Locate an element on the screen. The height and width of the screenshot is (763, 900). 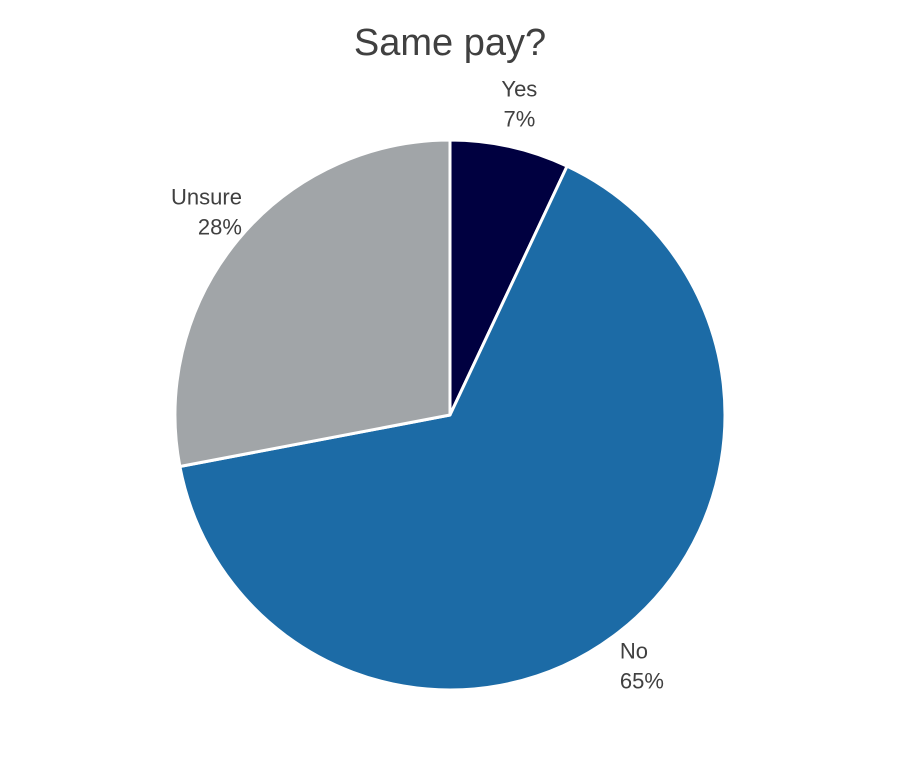
slice-value-label: 65% is located at coordinates (642, 680).